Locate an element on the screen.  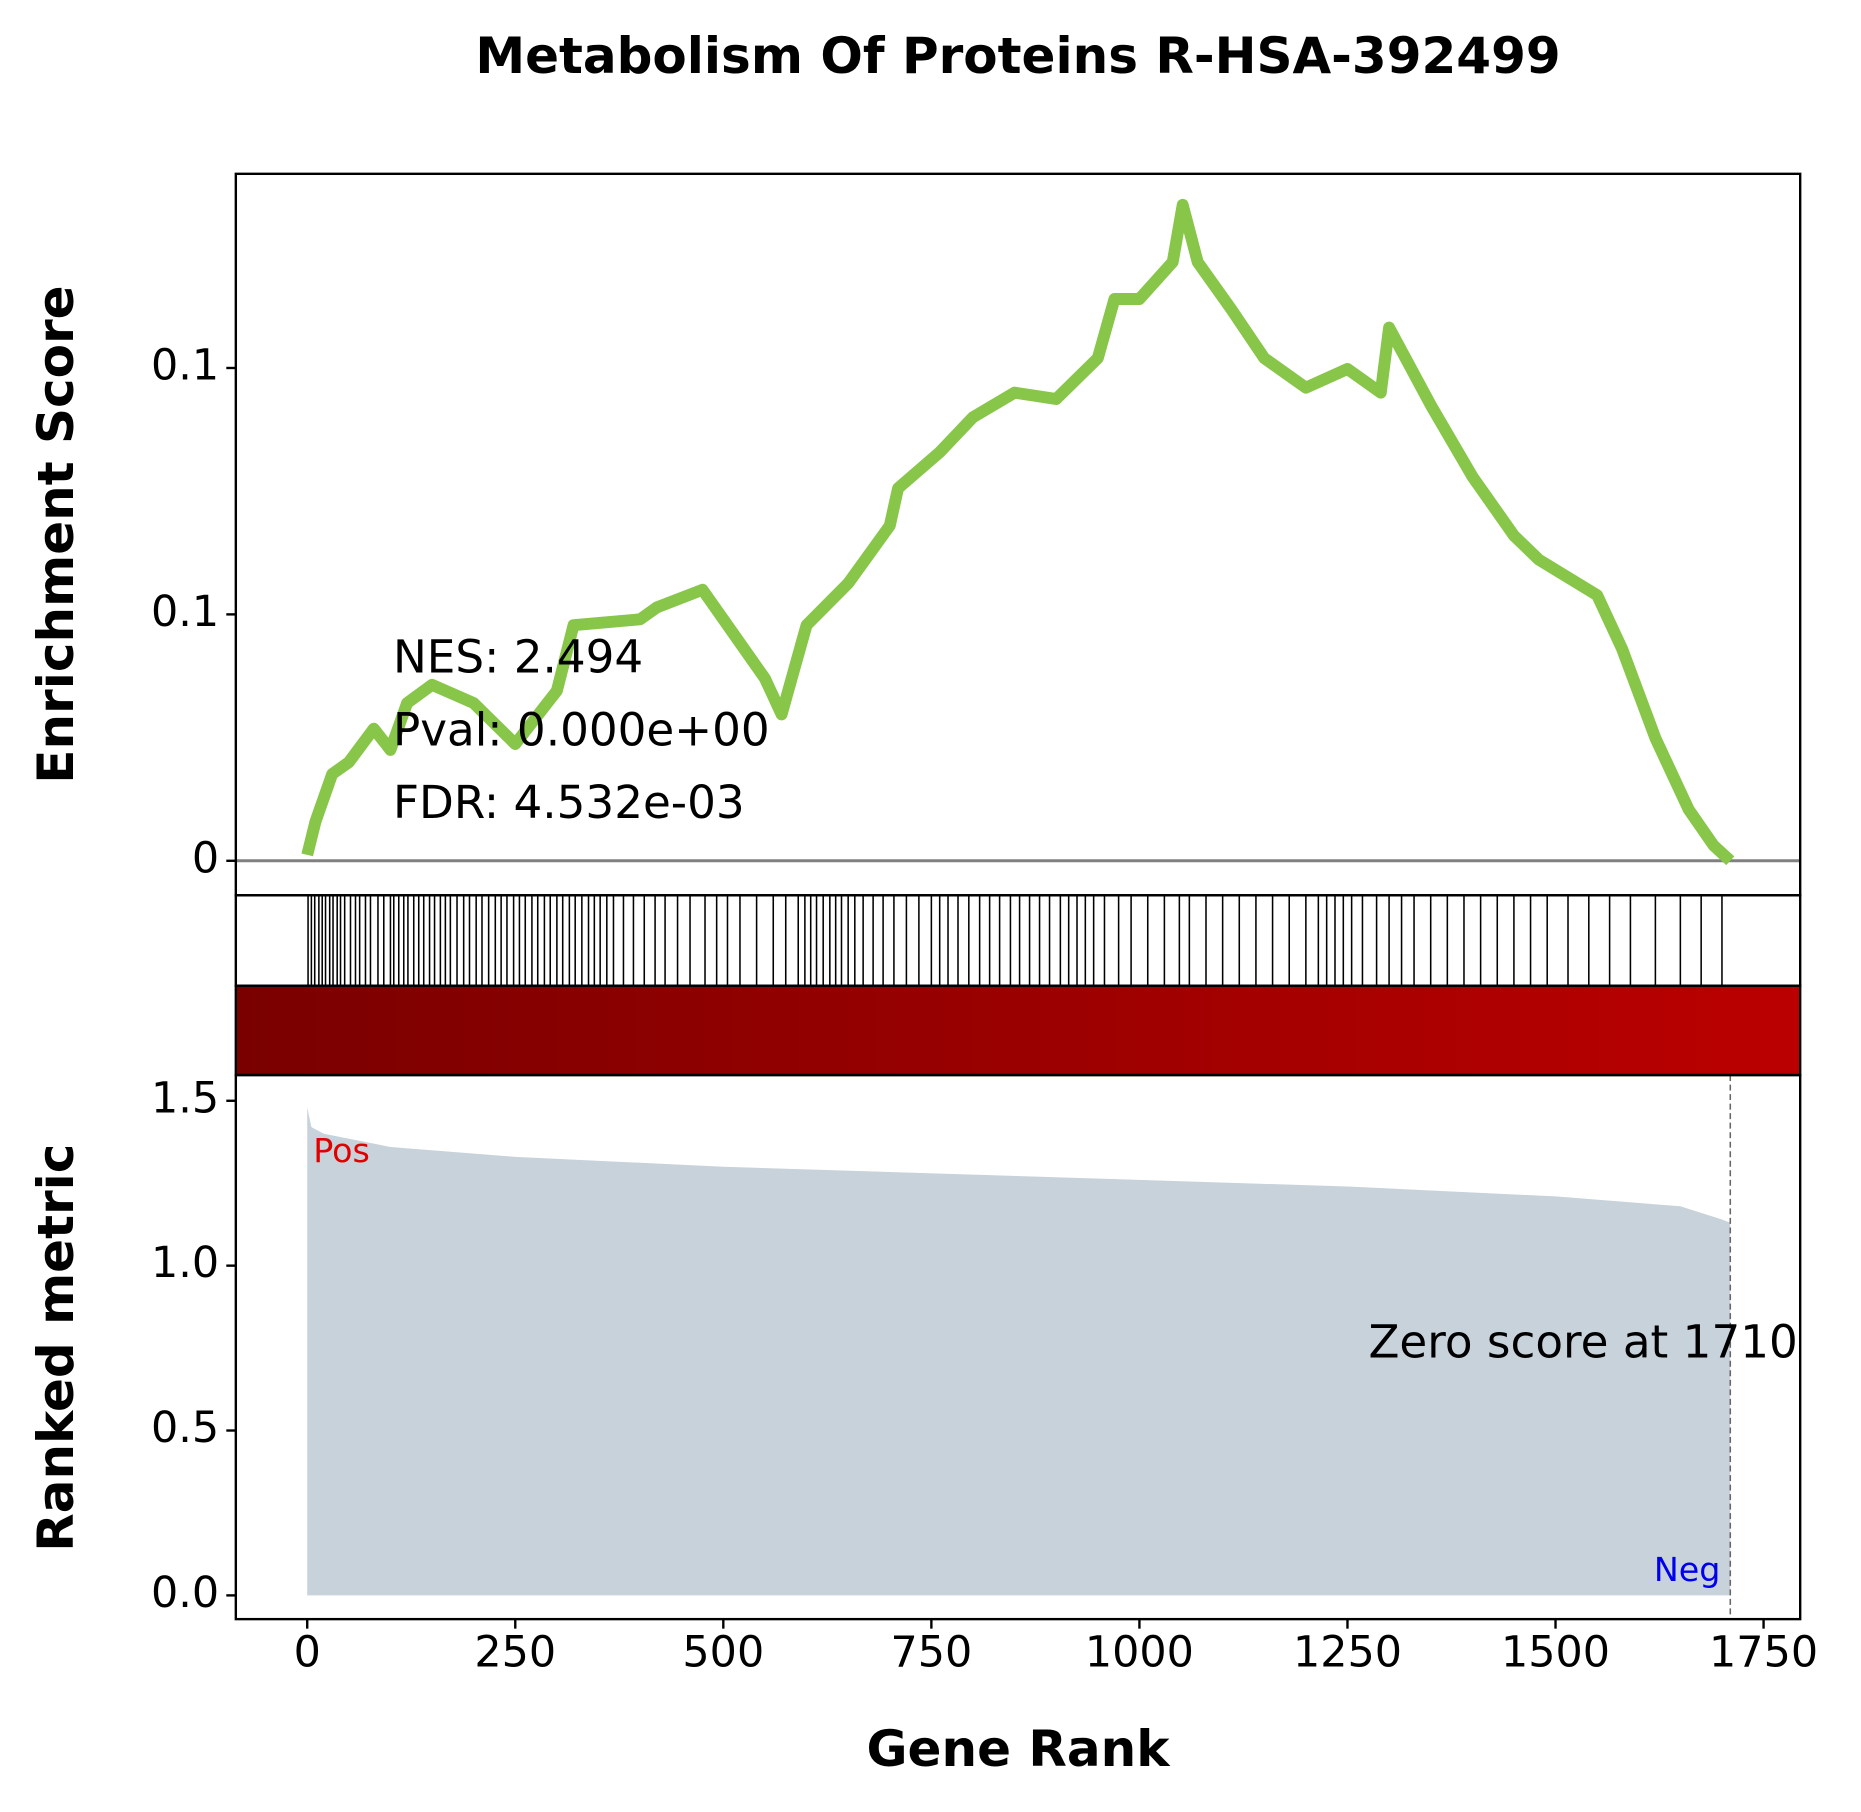
y-tick-label: 1.0 is located at coordinates (185, 1263).